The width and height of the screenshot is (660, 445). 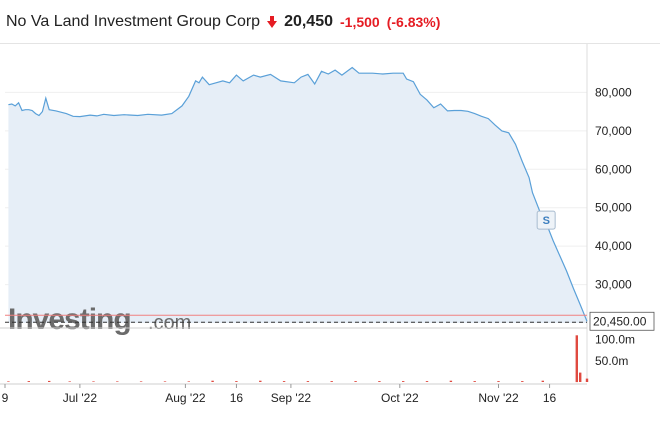 I want to click on volume-axis: 100.0m 50.0m, so click(x=615, y=350).